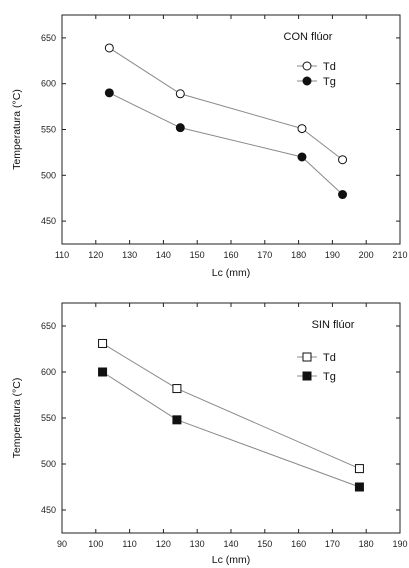  I want to click on x-tick-label: 100, so click(95, 544).